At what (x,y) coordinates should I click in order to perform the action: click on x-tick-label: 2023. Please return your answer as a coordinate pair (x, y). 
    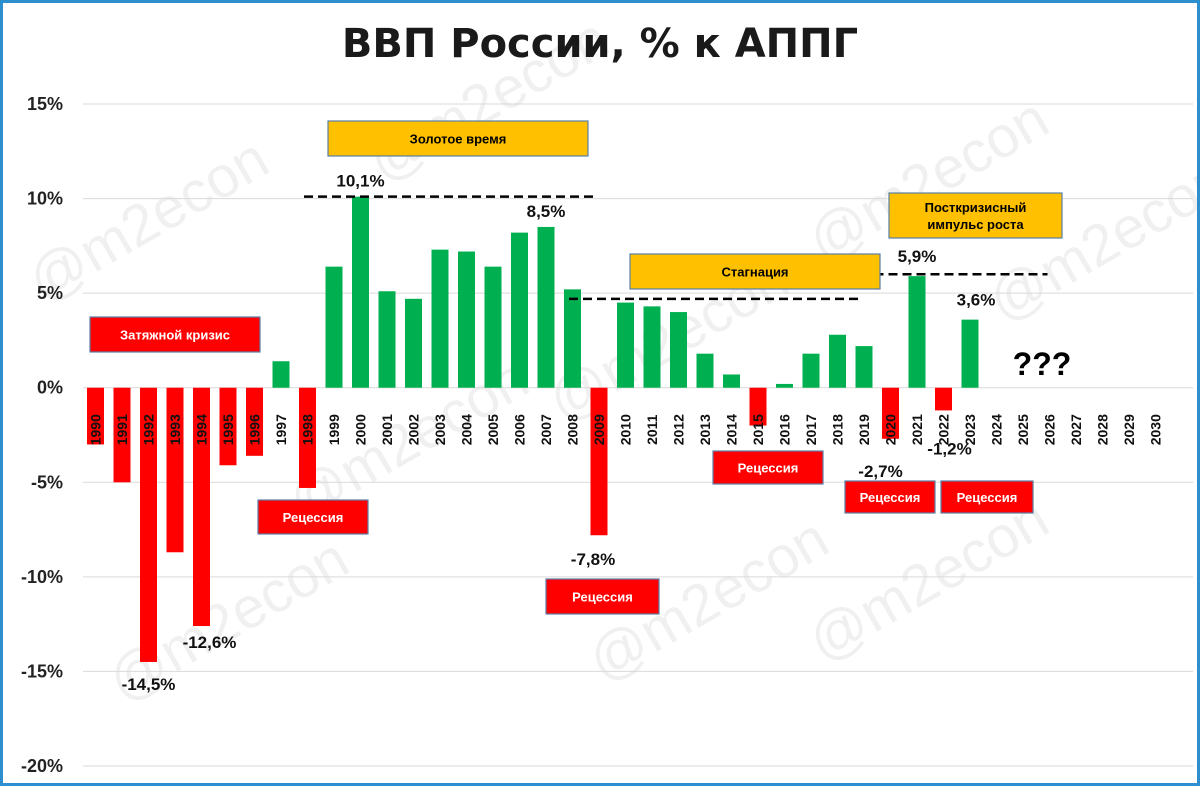
    Looking at the image, I should click on (970, 429).